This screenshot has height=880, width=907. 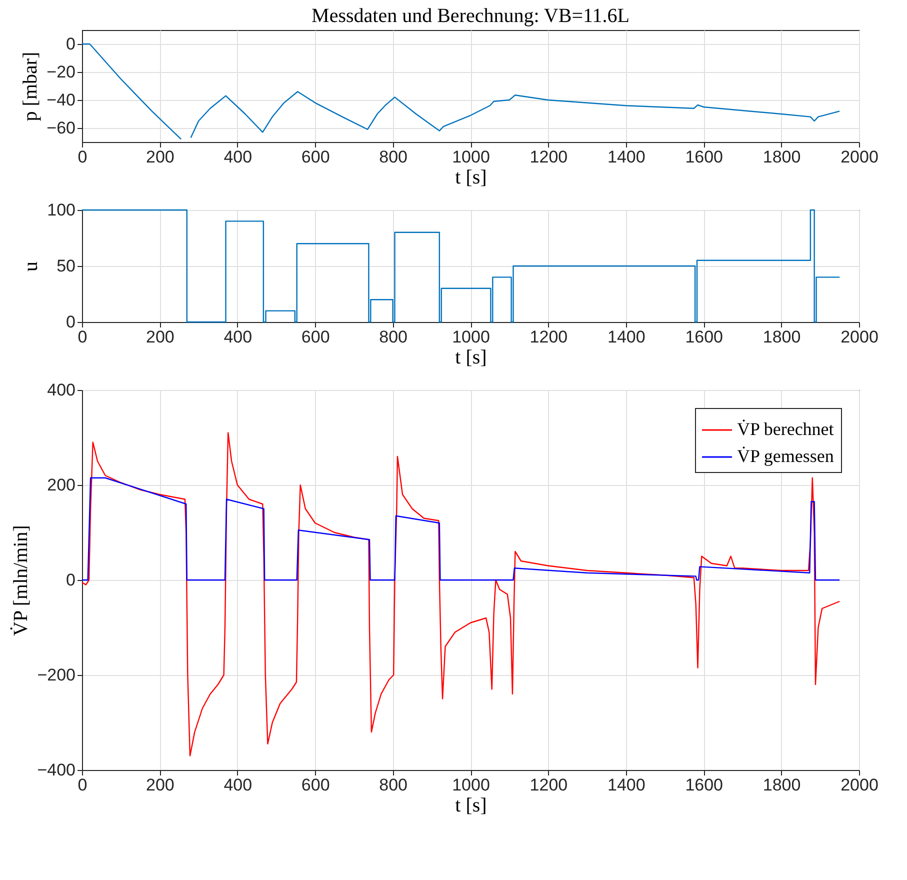 What do you see at coordinates (61, 390) in the screenshot?
I see `y-tick-label: 400` at bounding box center [61, 390].